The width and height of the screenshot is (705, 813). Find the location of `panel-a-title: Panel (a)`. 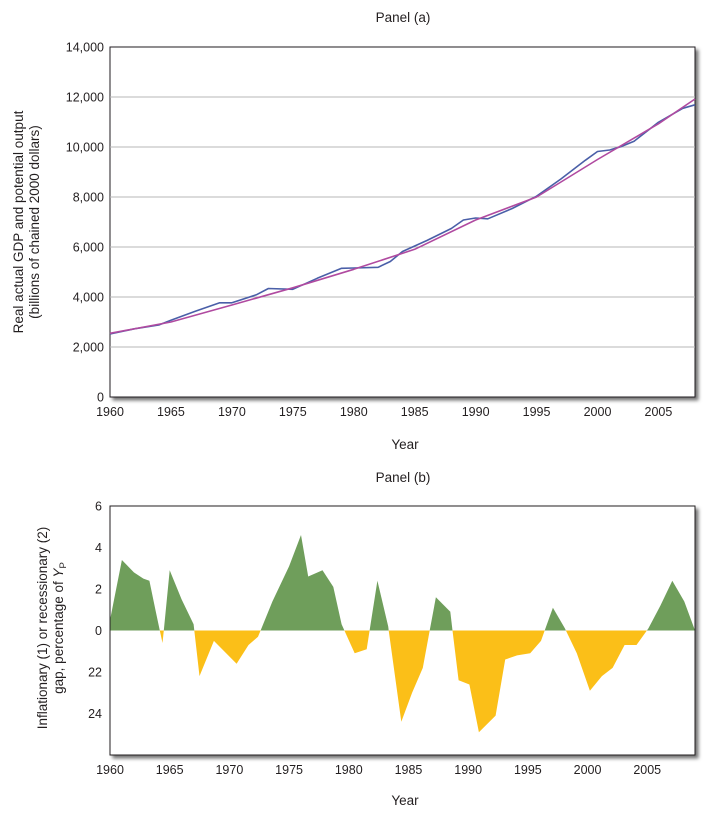

panel-a-title: Panel (a) is located at coordinates (403, 17).